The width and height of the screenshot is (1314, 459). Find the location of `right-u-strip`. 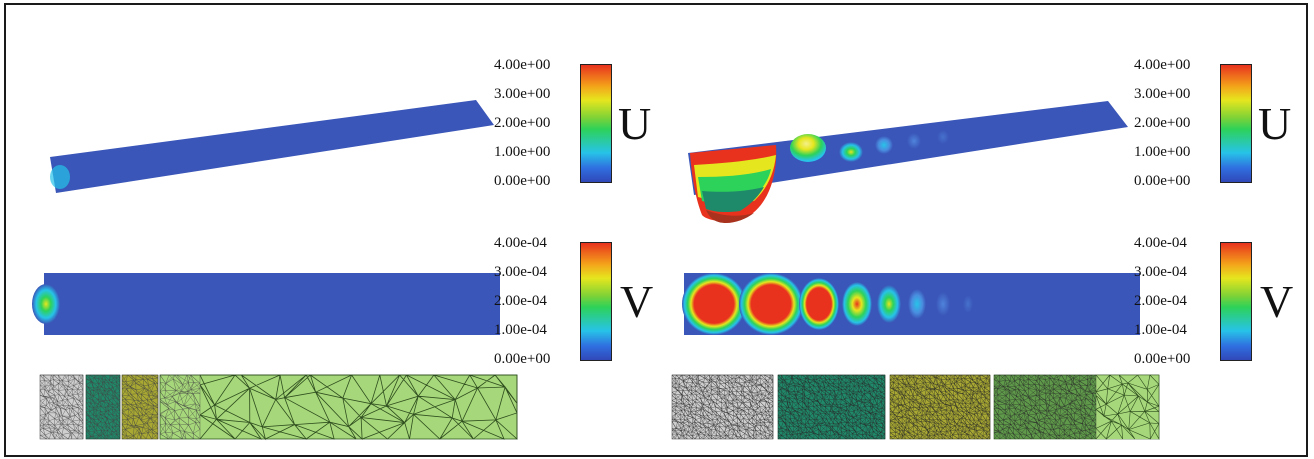

right-u-strip is located at coordinates (908, 148).